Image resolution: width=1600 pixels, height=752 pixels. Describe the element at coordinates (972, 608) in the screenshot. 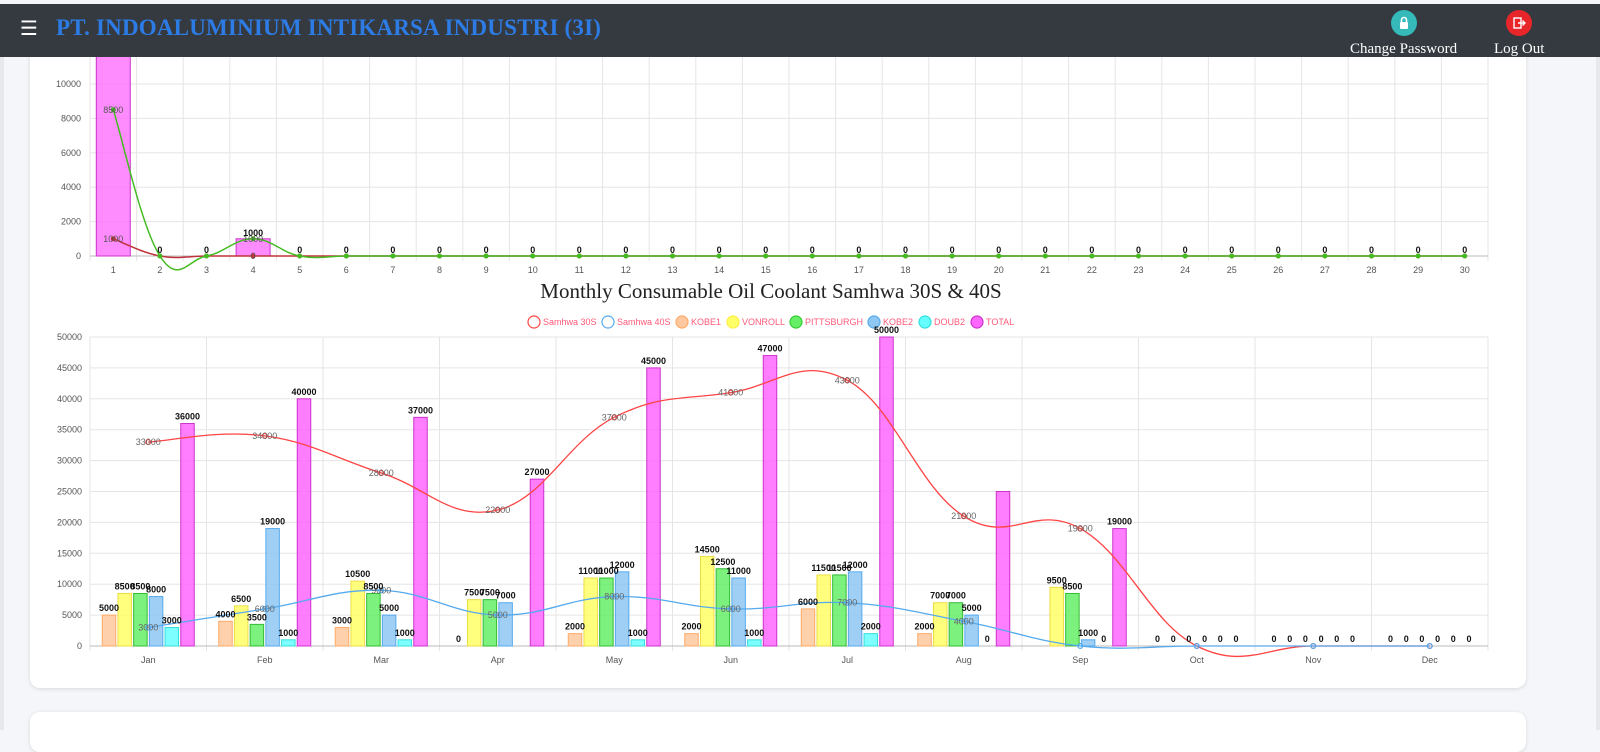

I see `bar-value-label: 5000` at that location.